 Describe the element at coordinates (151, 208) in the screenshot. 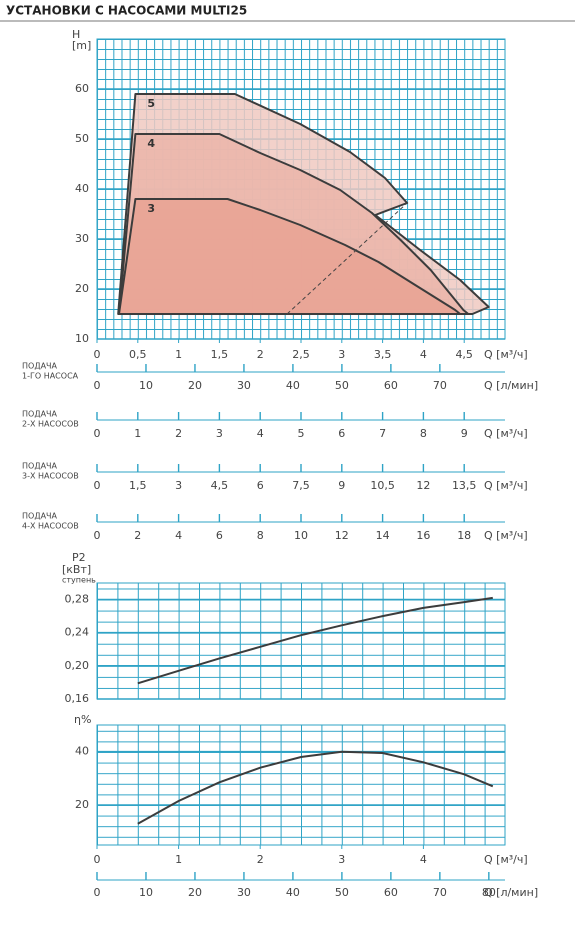

I see `curve-label: 3` at that location.